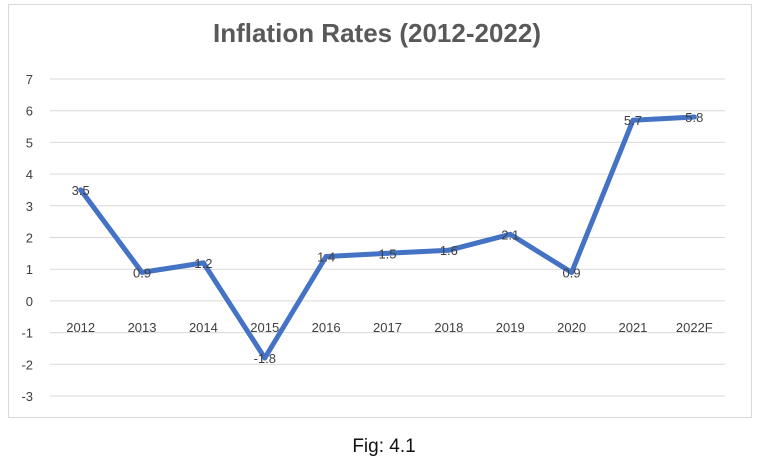  I want to click on x-tick-label: 2016, so click(326, 327).